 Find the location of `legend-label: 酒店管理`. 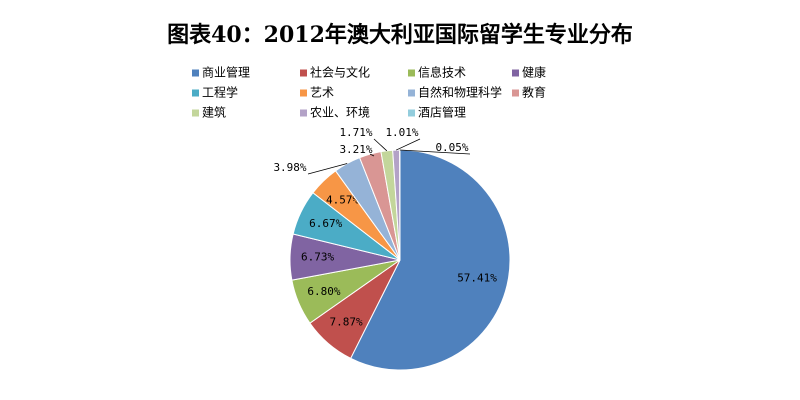

legend-label: 酒店管理 is located at coordinates (442, 112).